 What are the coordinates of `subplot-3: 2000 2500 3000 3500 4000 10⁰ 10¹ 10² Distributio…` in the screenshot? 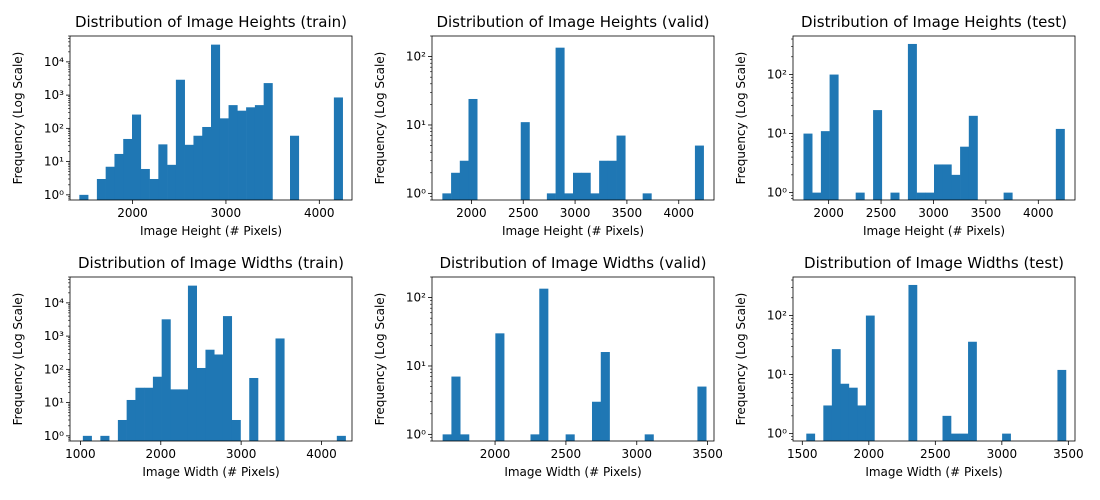 It's located at (905, 125).